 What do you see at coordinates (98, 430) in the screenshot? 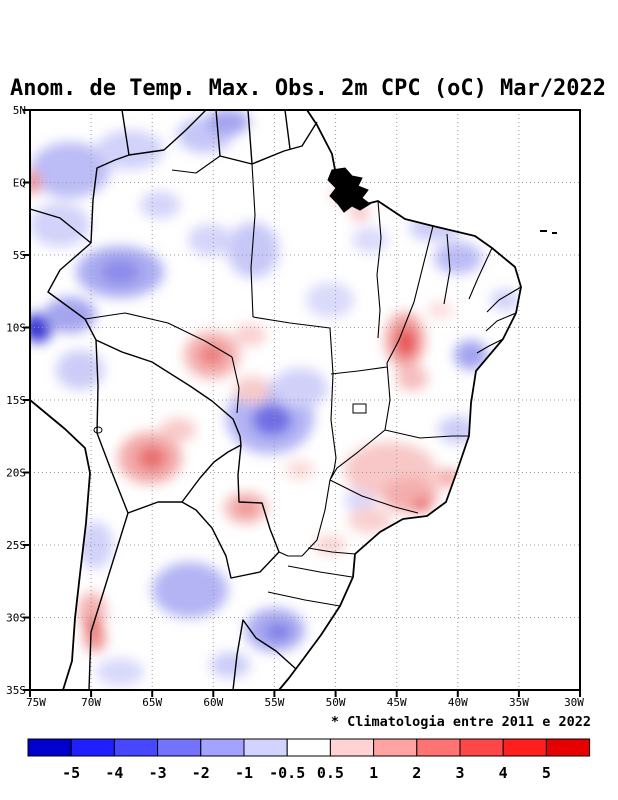
I see `lake-titicaca` at bounding box center [98, 430].